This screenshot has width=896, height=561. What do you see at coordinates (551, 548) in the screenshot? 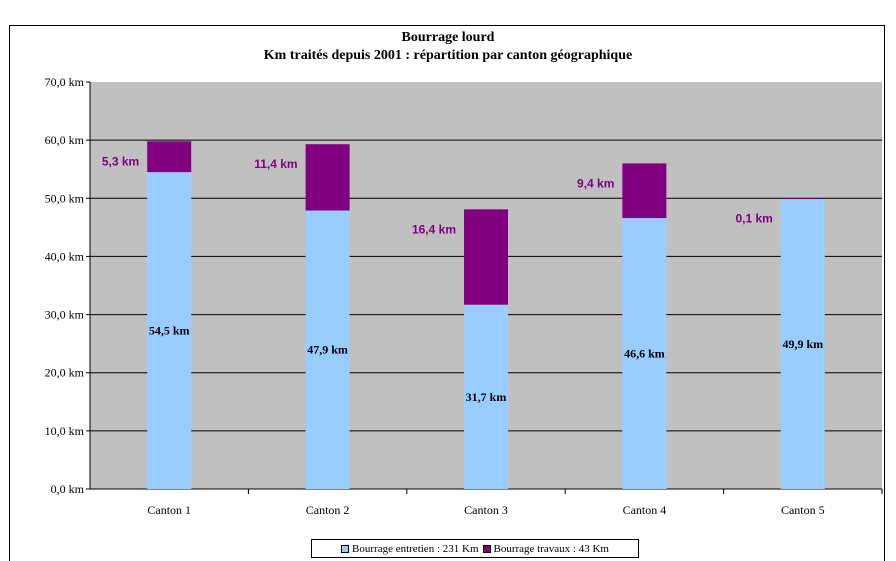
I see `legend-label-travaux: Bourrage travaux : 43 Km` at bounding box center [551, 548].